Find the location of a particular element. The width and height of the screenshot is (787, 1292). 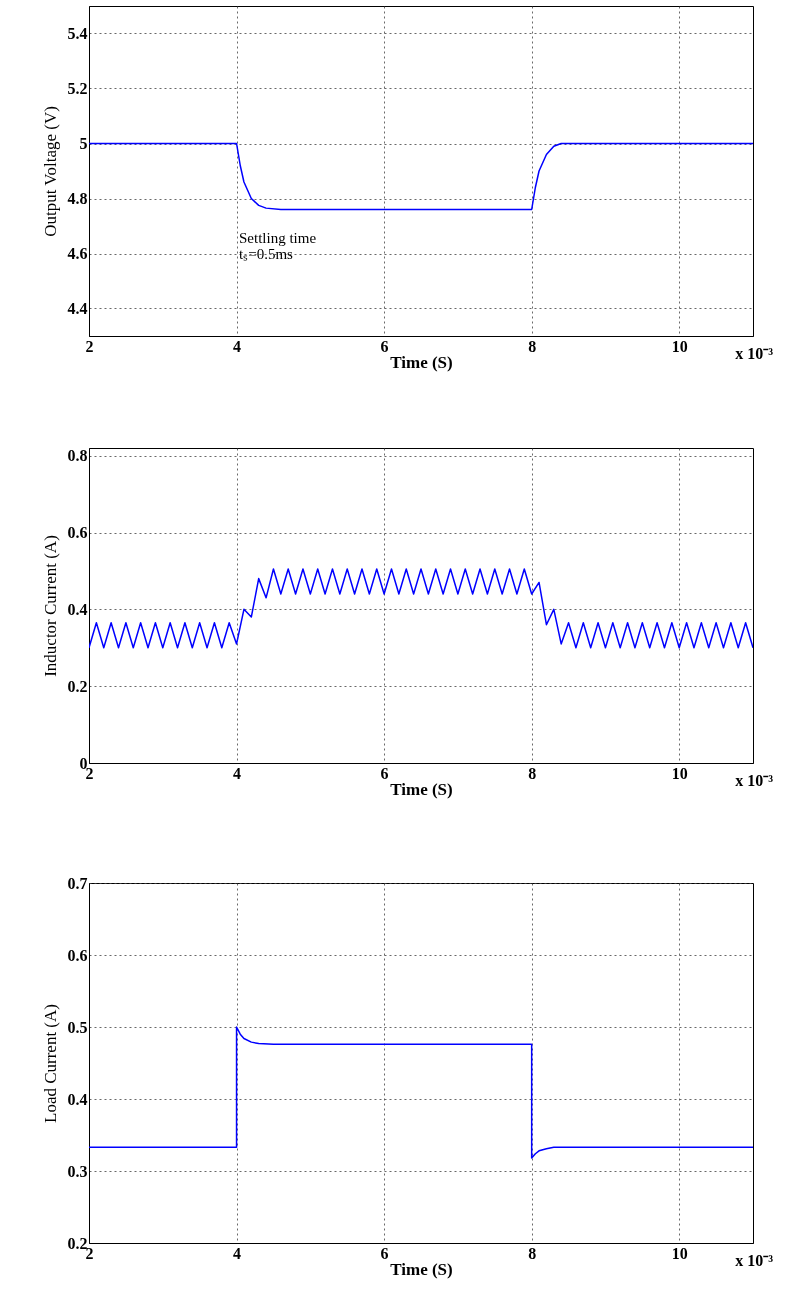

y-axis-title: Output Voltage (V) is located at coordinates (50, 171).